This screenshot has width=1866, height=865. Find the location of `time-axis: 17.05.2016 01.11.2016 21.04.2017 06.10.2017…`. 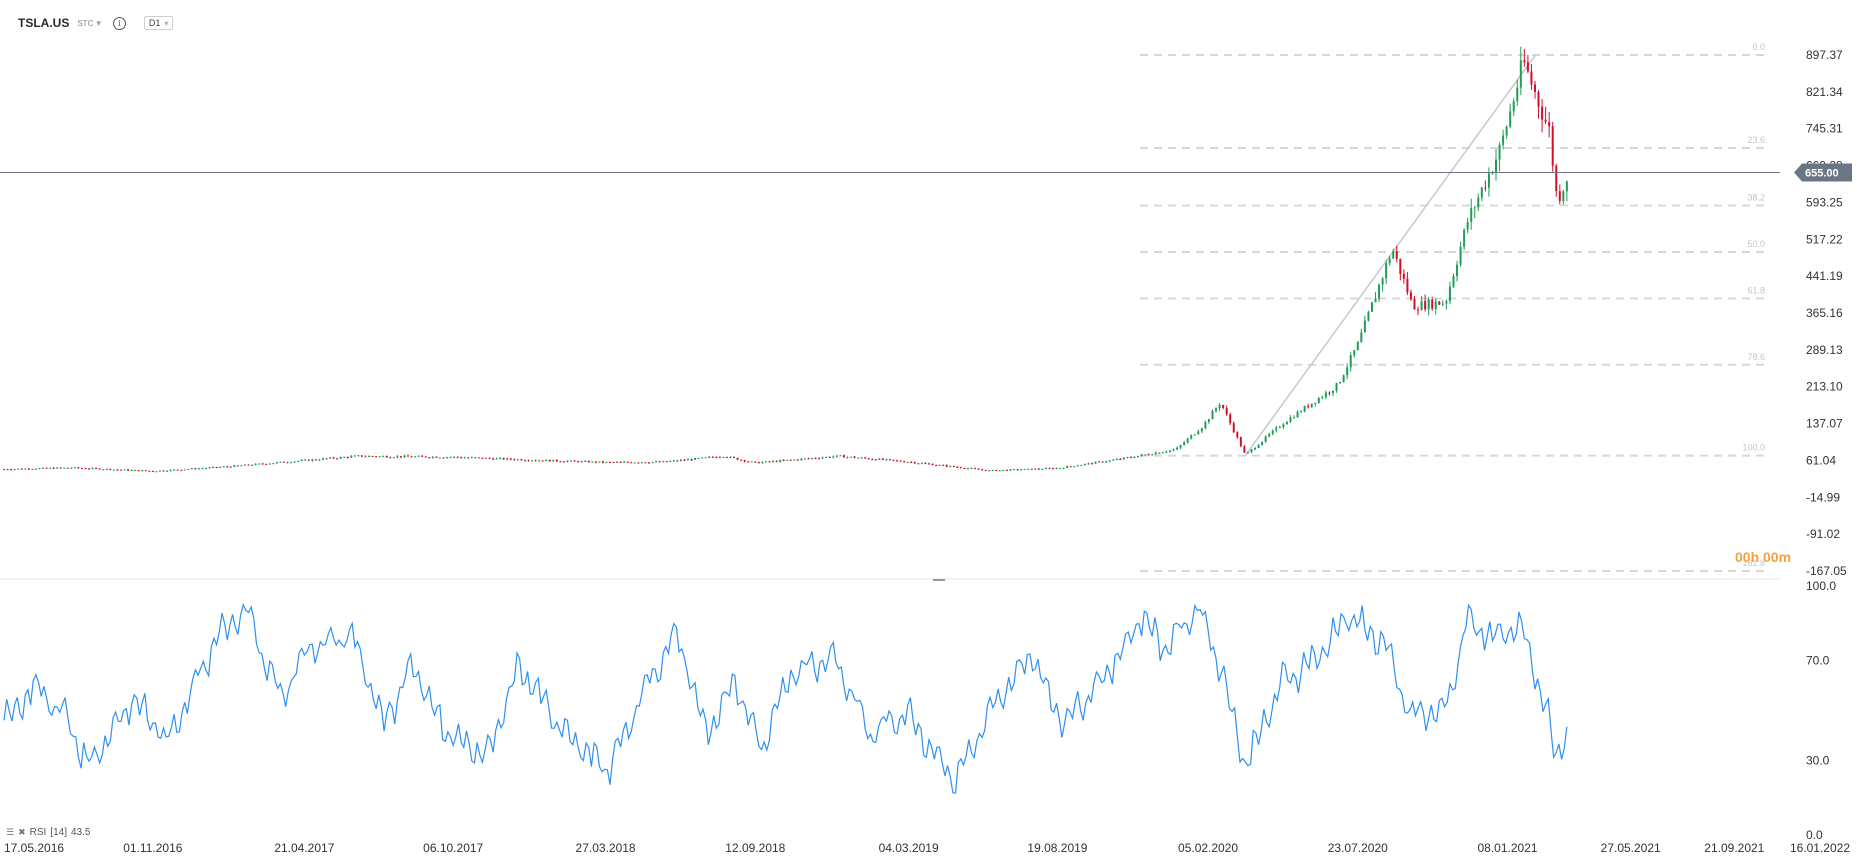

time-axis: 17.05.2016 01.11.2016 21.04.2017 06.10.2017… is located at coordinates (927, 848).